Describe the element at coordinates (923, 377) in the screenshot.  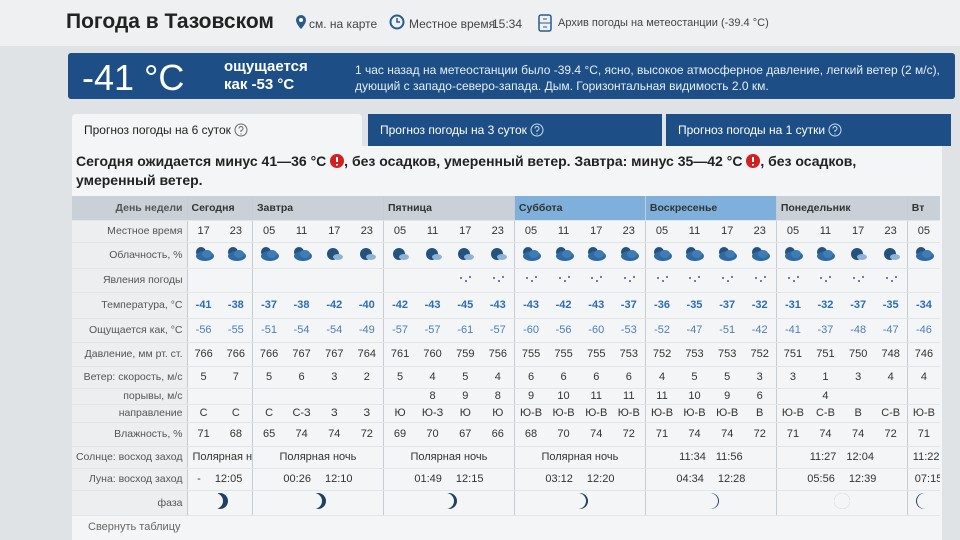
I see `wind_speed-cell: 4` at that location.